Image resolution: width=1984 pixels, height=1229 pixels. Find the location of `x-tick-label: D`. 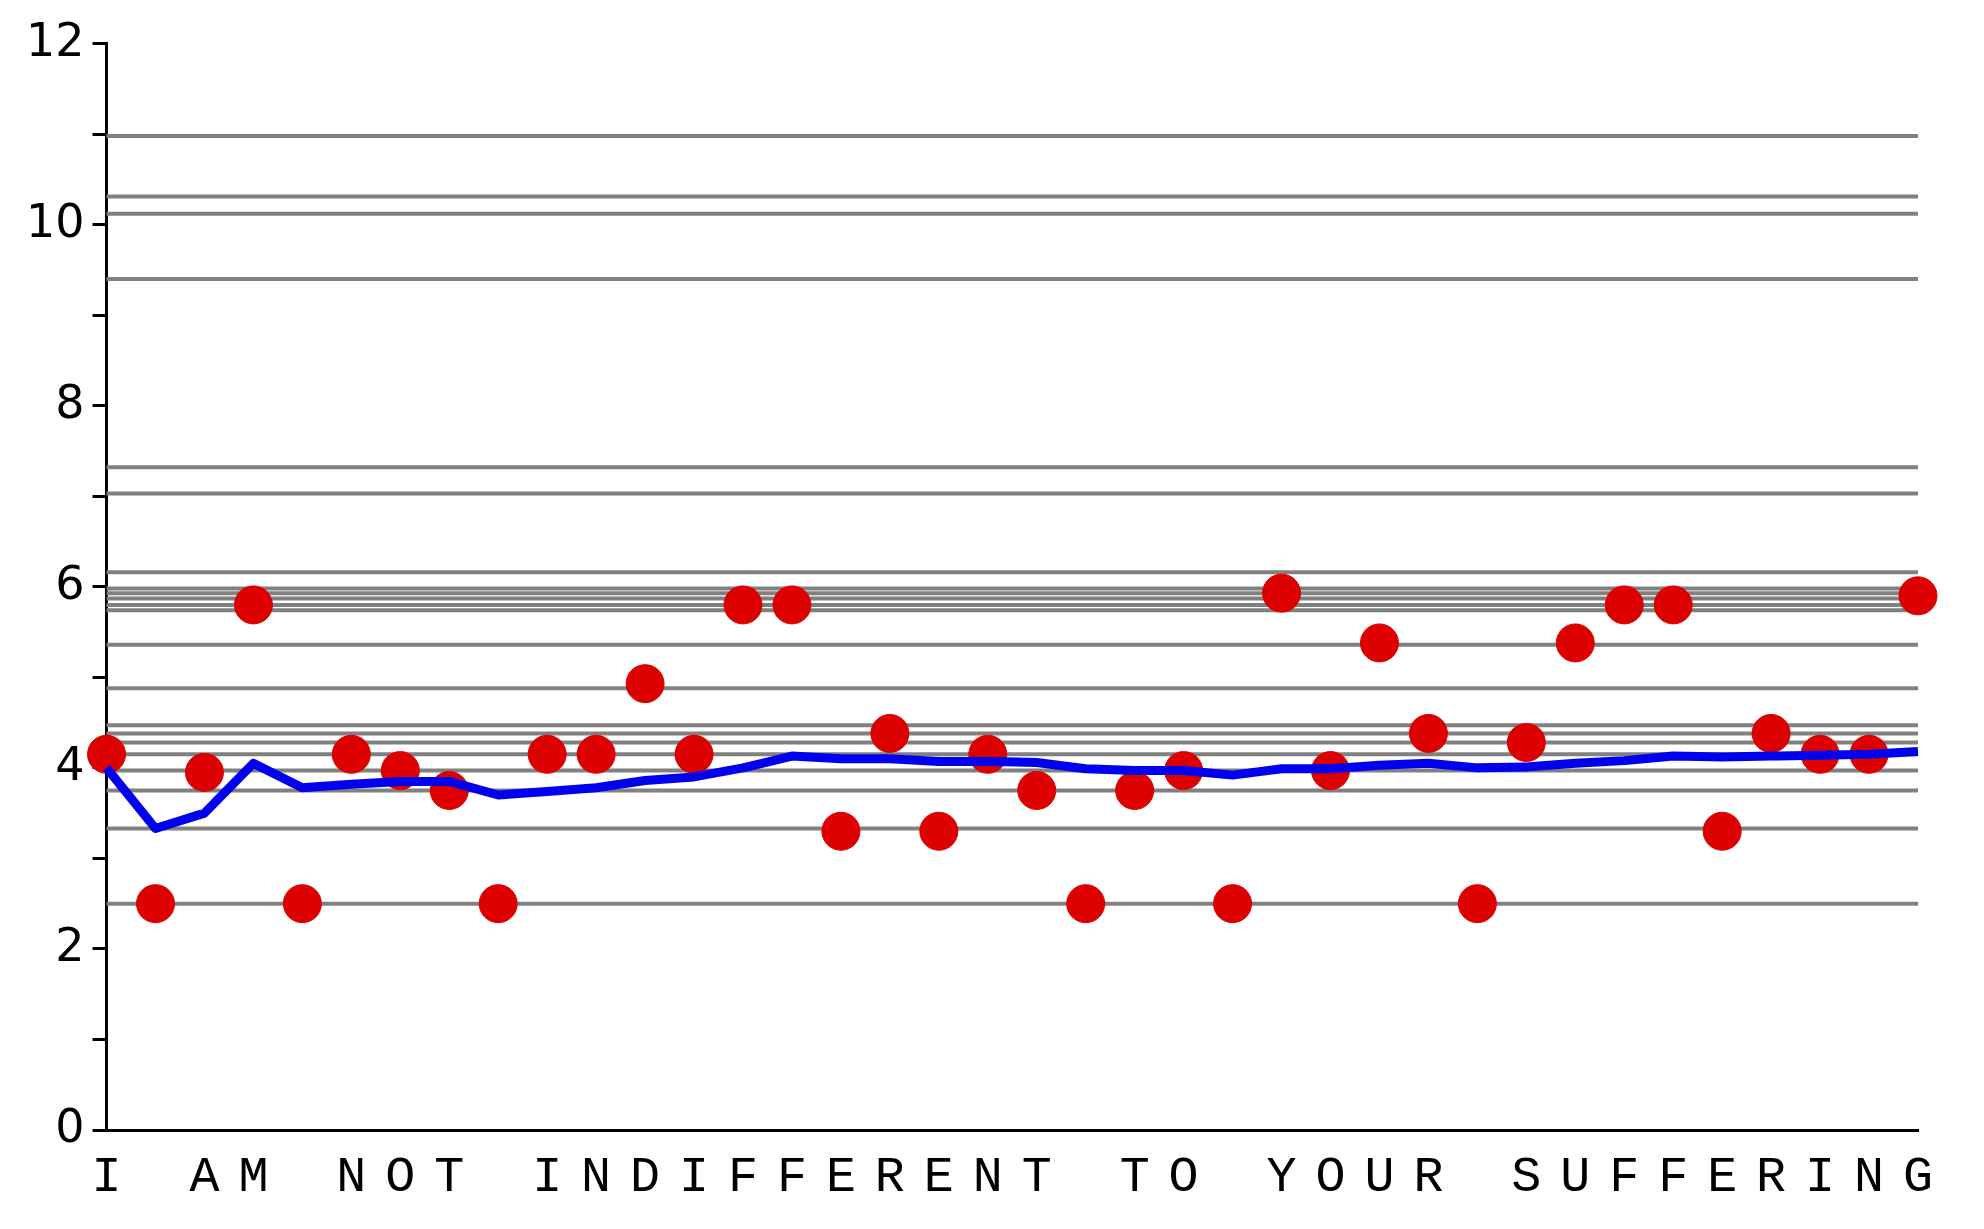

x-tick-label: D is located at coordinates (645, 1178).